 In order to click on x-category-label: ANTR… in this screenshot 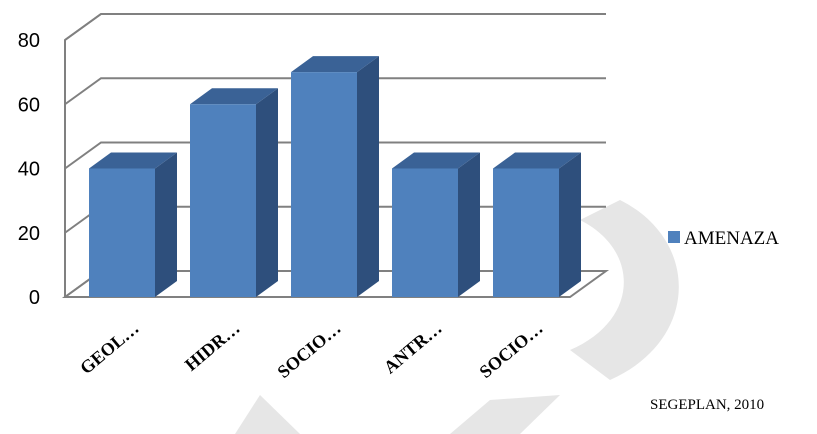, I will do `click(413, 348)`.